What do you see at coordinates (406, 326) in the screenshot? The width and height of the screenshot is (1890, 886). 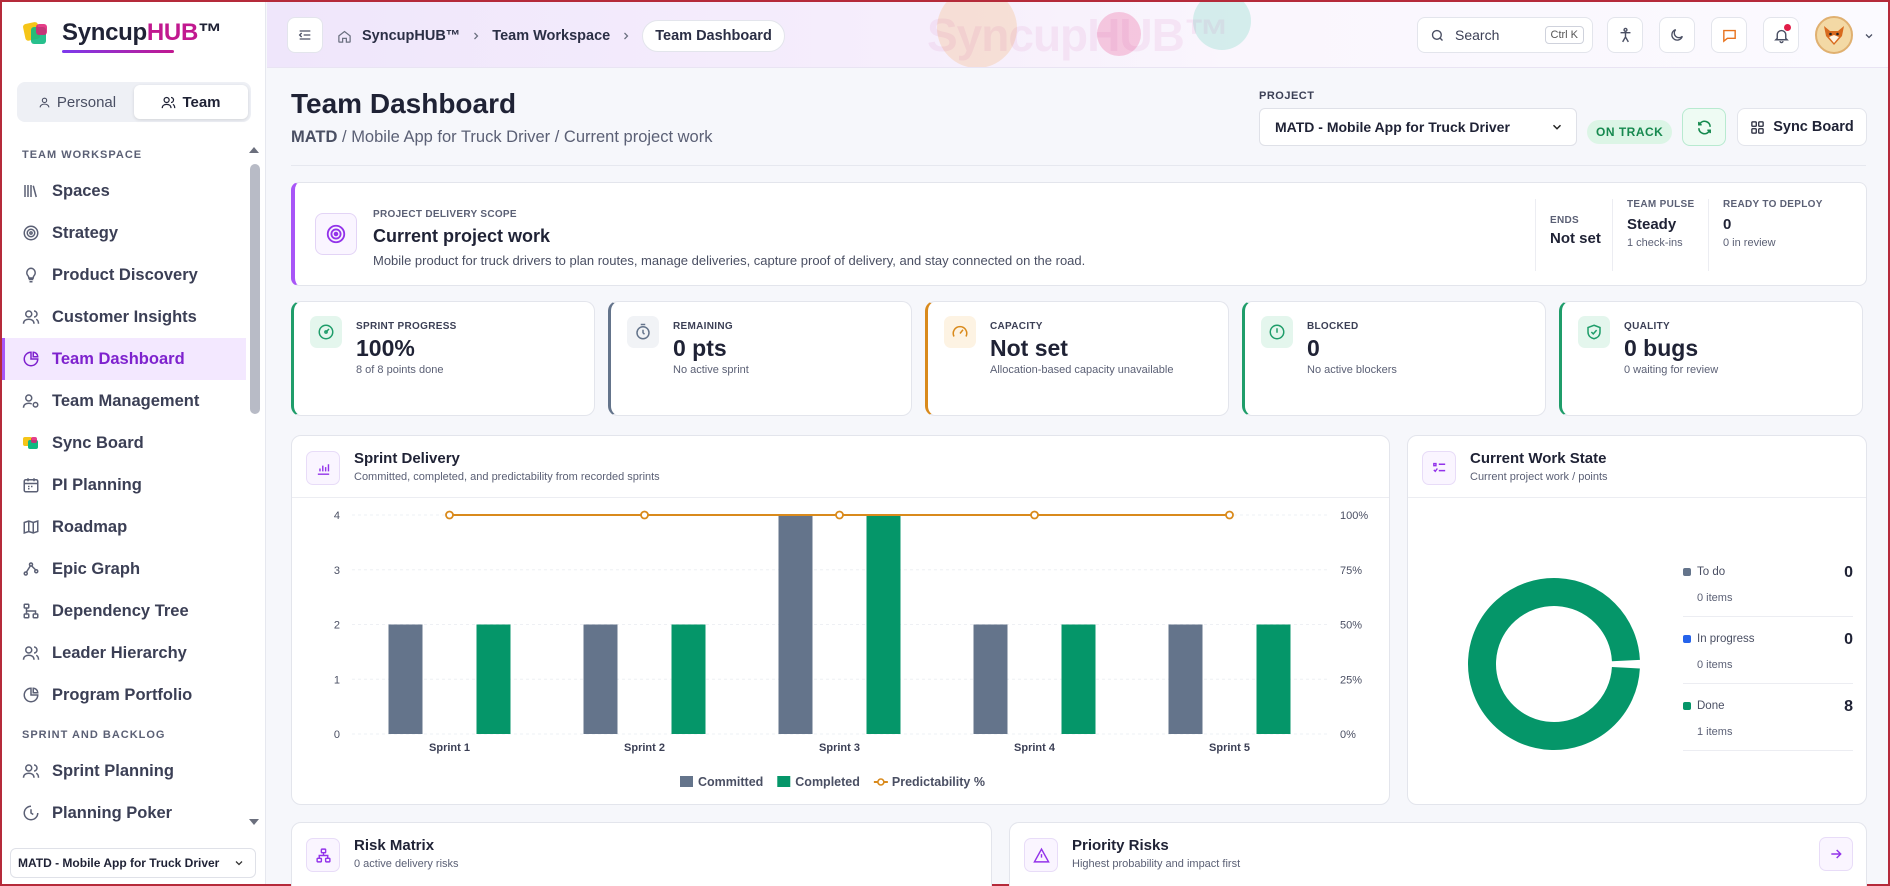 I see `kpi-label: SPRINT PROGRESS` at bounding box center [406, 326].